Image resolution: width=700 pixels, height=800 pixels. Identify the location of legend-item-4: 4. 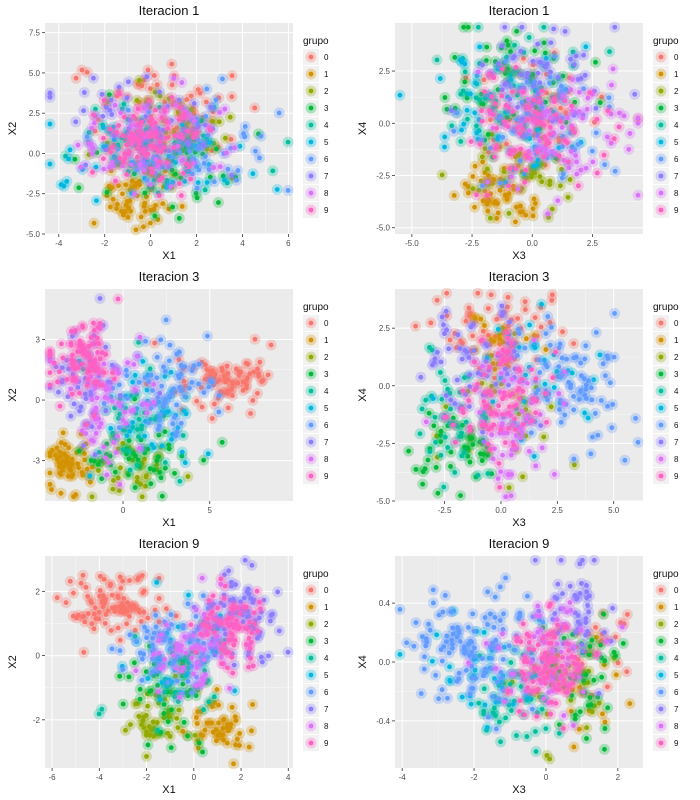
(316, 391).